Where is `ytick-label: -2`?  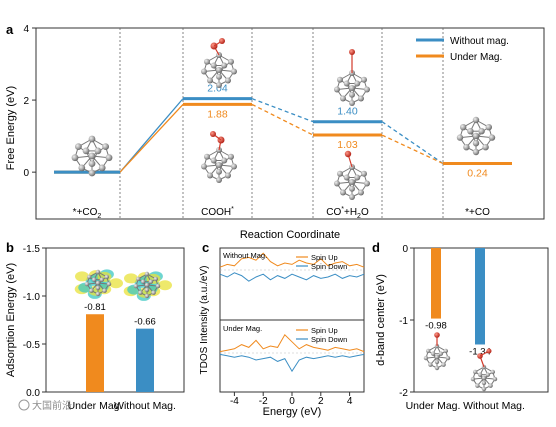
ytick-label: -2 is located at coordinates (403, 393).